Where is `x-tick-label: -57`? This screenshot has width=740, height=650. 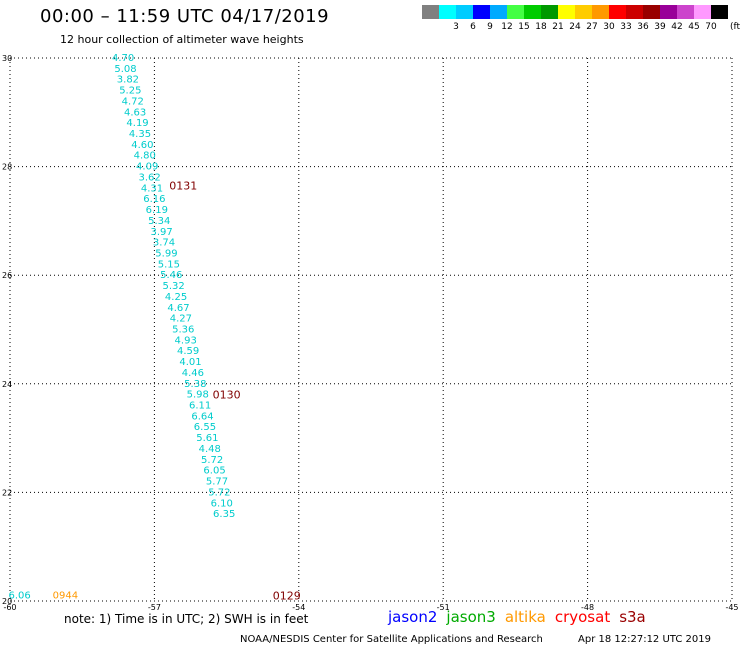
x-tick-label: -57 is located at coordinates (154, 607).